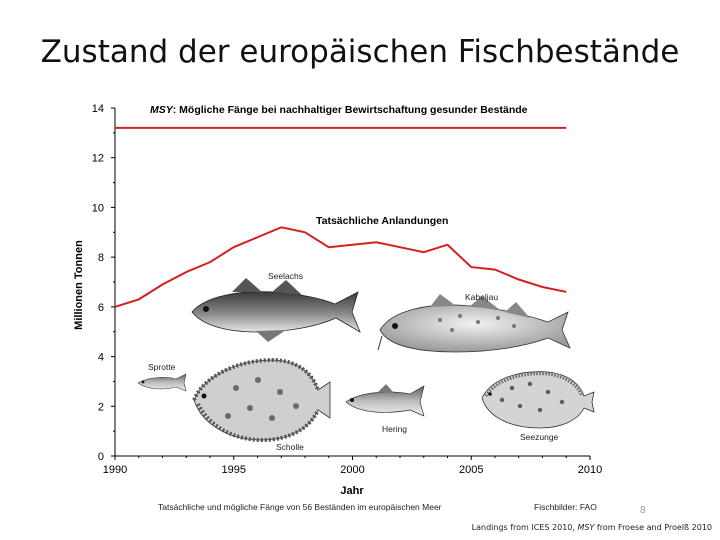 The width and height of the screenshot is (720, 540). What do you see at coordinates (276, 310) in the screenshot?
I see `pollock-fish-image` at bounding box center [276, 310].